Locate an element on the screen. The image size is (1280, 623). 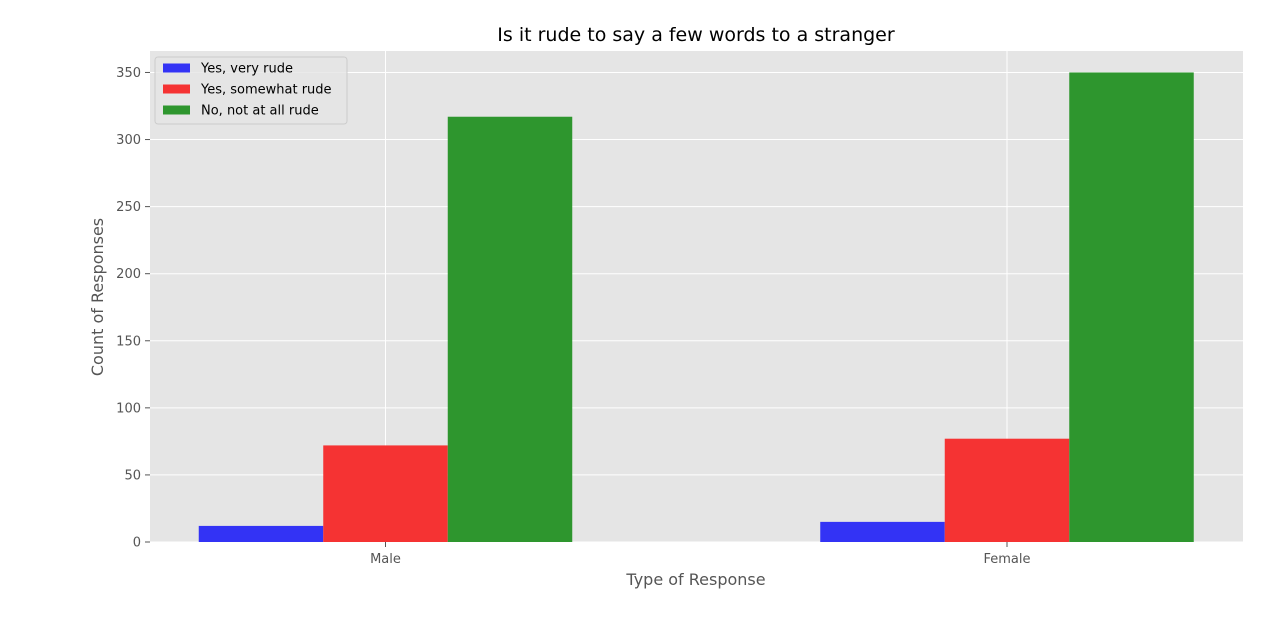
y-tick-label: 300 is located at coordinates (128, 140).